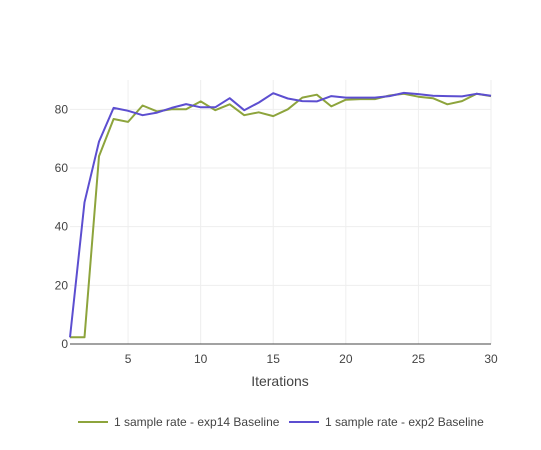 This screenshot has height=450, width=541. I want to click on y-tick-label-60: 60, so click(62, 168).